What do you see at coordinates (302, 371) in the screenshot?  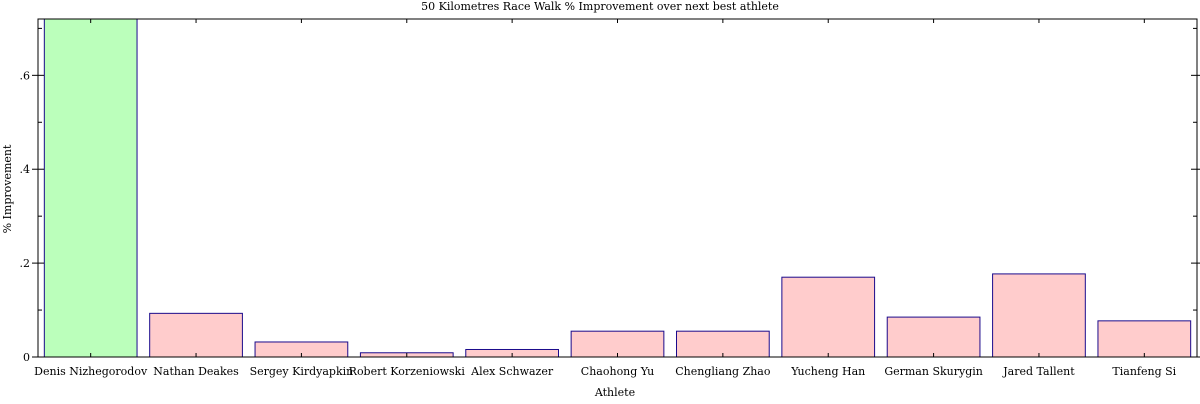 I see `x-tick-label: Sergey Kirdyapkin` at bounding box center [302, 371].